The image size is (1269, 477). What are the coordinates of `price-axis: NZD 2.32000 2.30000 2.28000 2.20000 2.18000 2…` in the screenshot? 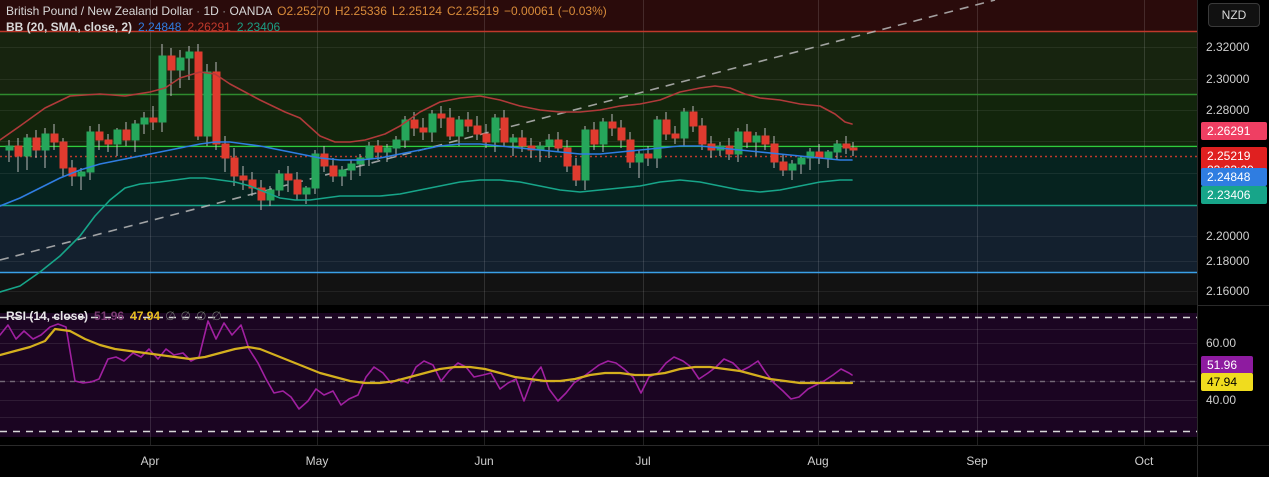 It's located at (1233, 222).